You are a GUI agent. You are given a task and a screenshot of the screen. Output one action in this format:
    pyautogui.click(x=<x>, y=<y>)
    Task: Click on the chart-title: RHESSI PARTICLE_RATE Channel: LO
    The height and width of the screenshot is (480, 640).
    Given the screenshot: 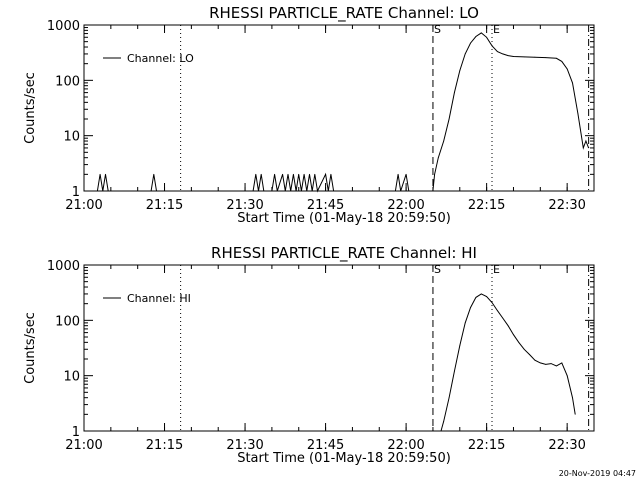 What is the action you would take?
    pyautogui.click(x=344, y=13)
    